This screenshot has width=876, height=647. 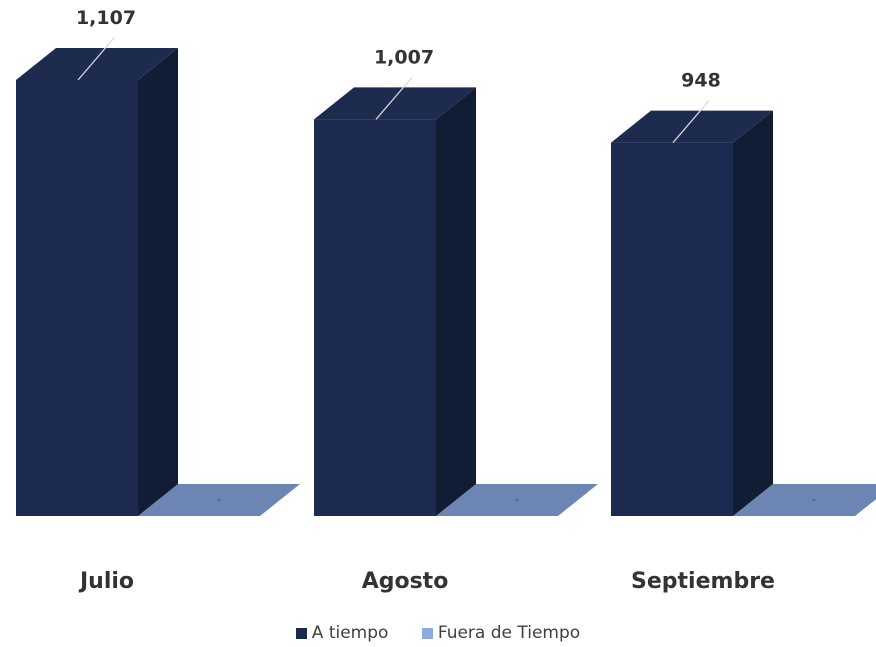 I want to click on legend: A tiempo Fuera de Tiempo, so click(x=438, y=633).